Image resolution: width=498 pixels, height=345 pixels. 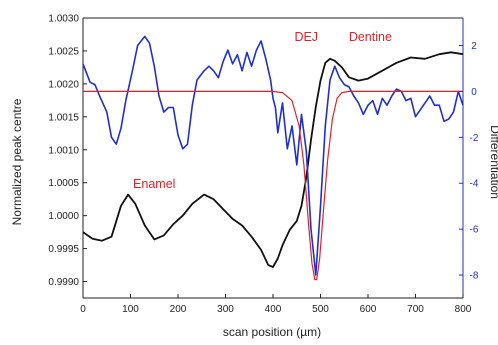 What do you see at coordinates (225, 309) in the screenshot?
I see `x-tick-label: 300` at bounding box center [225, 309].